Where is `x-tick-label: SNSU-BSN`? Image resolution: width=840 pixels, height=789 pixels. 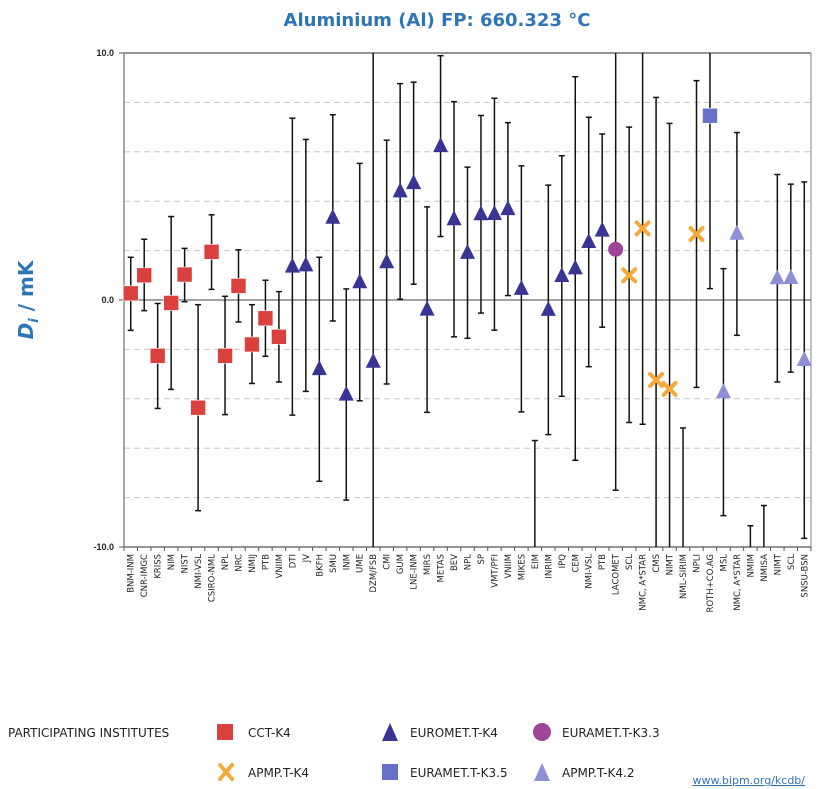
x-tick-label: SNSU-BSN is located at coordinates (805, 576).